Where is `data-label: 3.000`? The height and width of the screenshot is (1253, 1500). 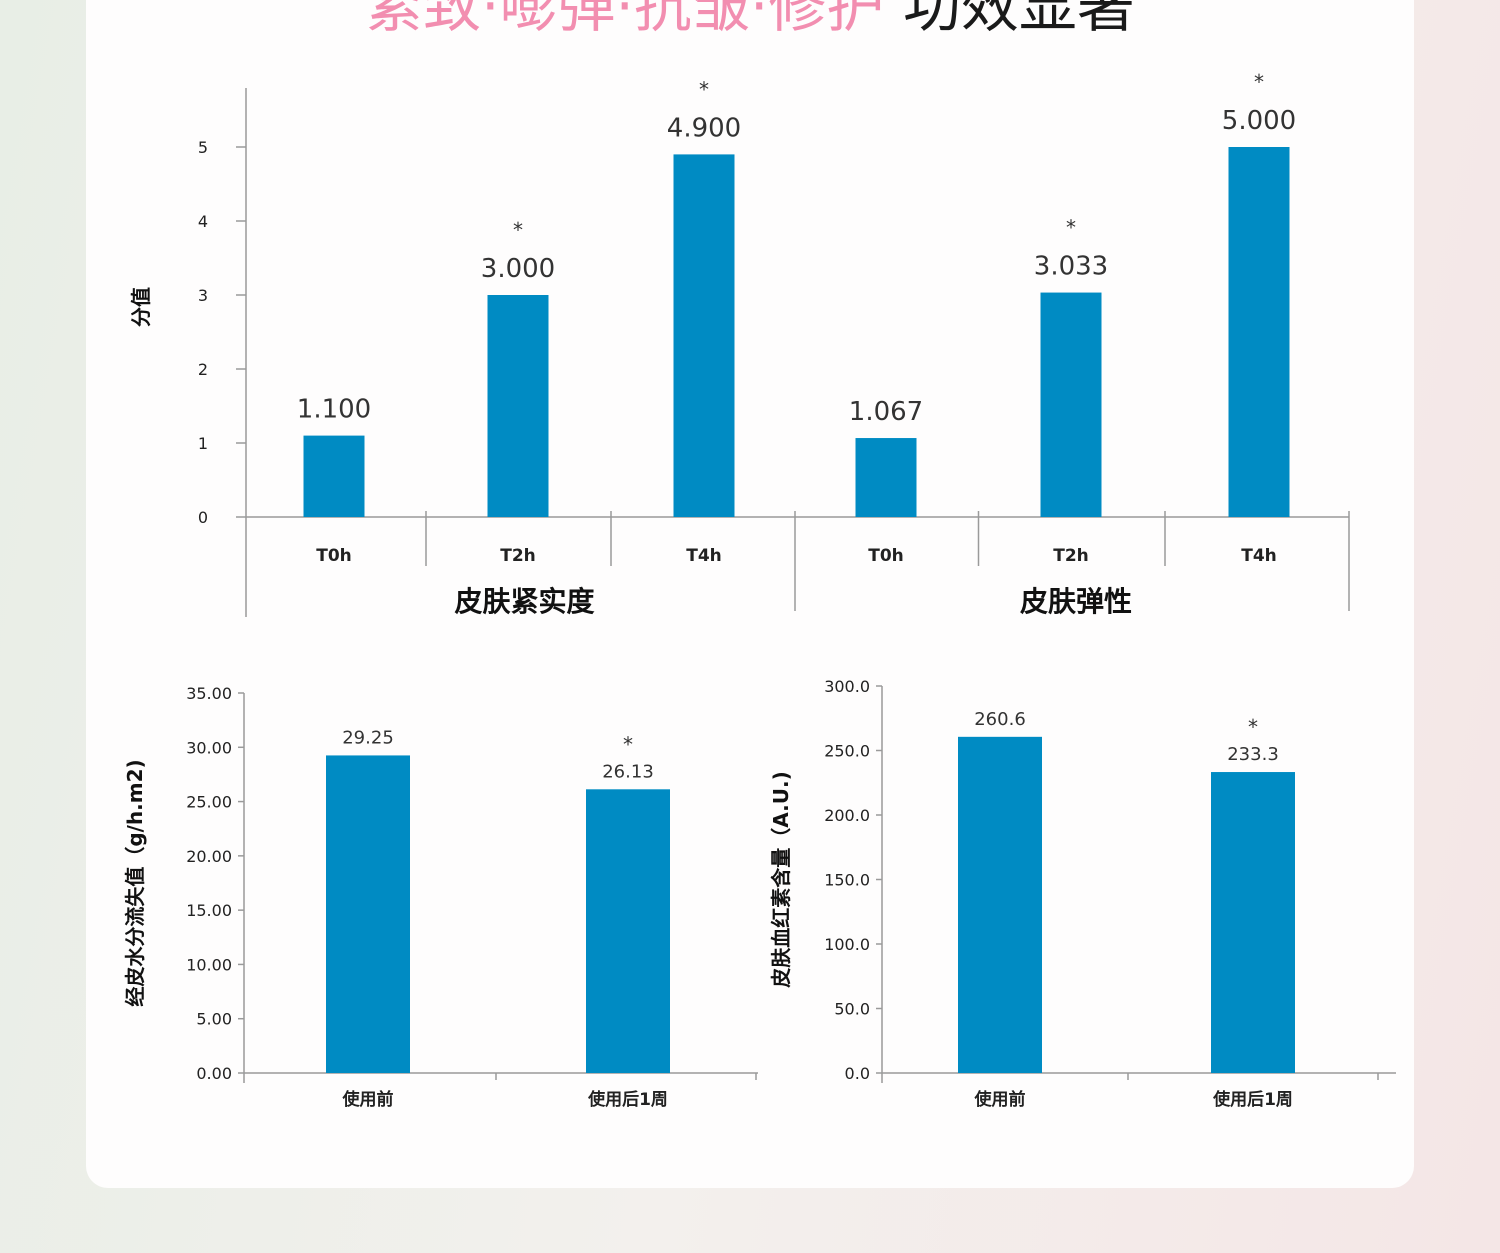
data-label: 3.000 is located at coordinates (518, 269).